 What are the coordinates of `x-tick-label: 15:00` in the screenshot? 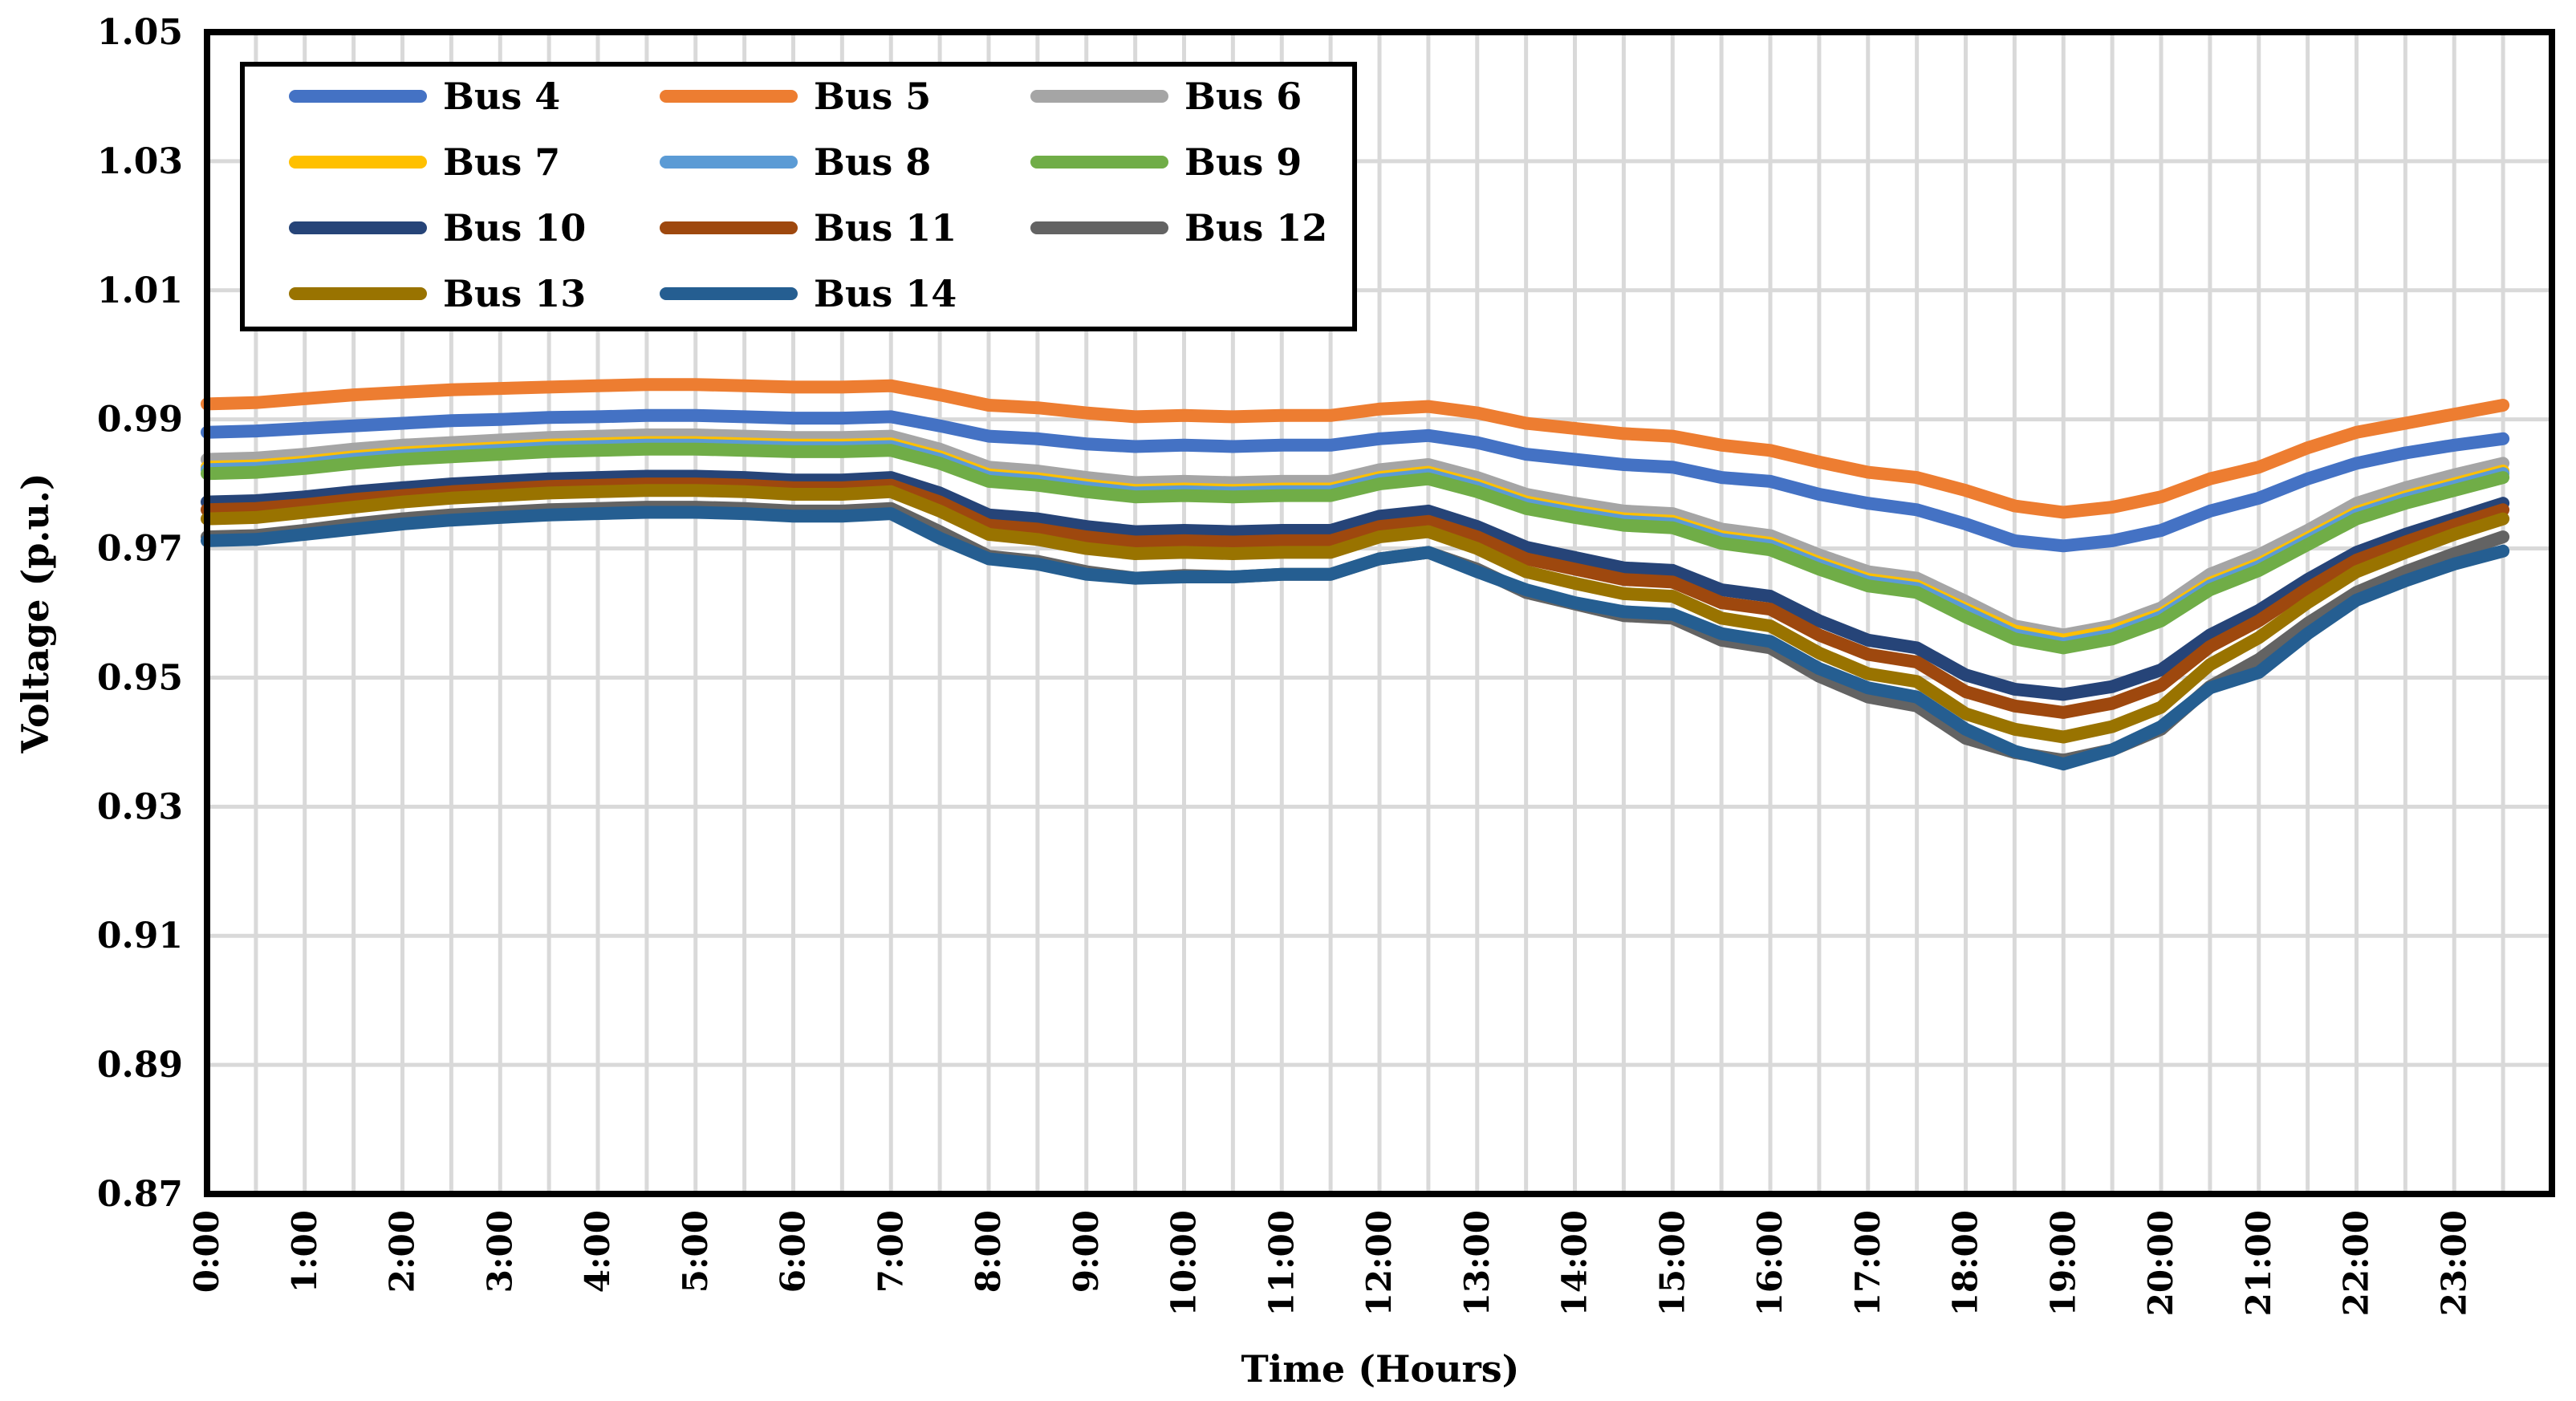 It's located at (1672, 1263).